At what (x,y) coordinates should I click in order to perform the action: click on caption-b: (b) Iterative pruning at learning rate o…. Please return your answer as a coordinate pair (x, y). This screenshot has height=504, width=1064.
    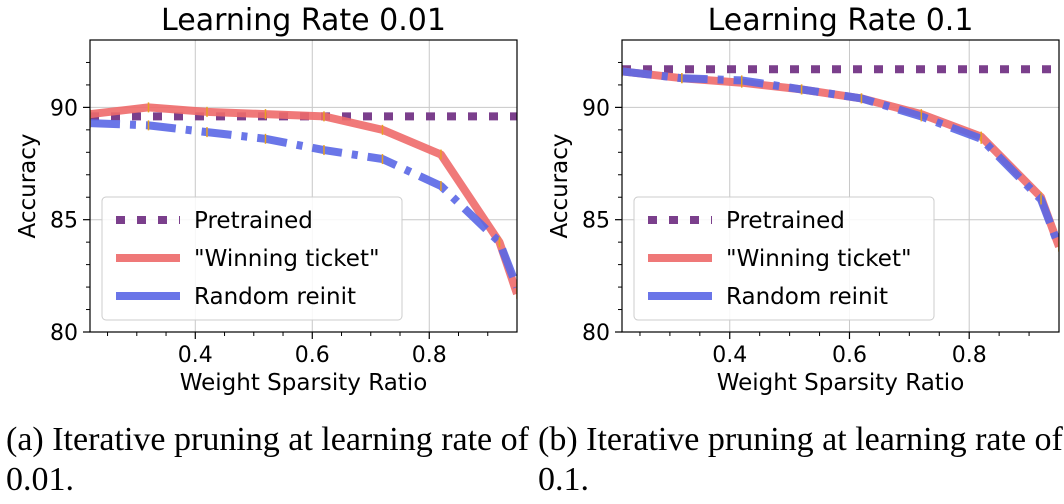
    Looking at the image, I should click on (800, 459).